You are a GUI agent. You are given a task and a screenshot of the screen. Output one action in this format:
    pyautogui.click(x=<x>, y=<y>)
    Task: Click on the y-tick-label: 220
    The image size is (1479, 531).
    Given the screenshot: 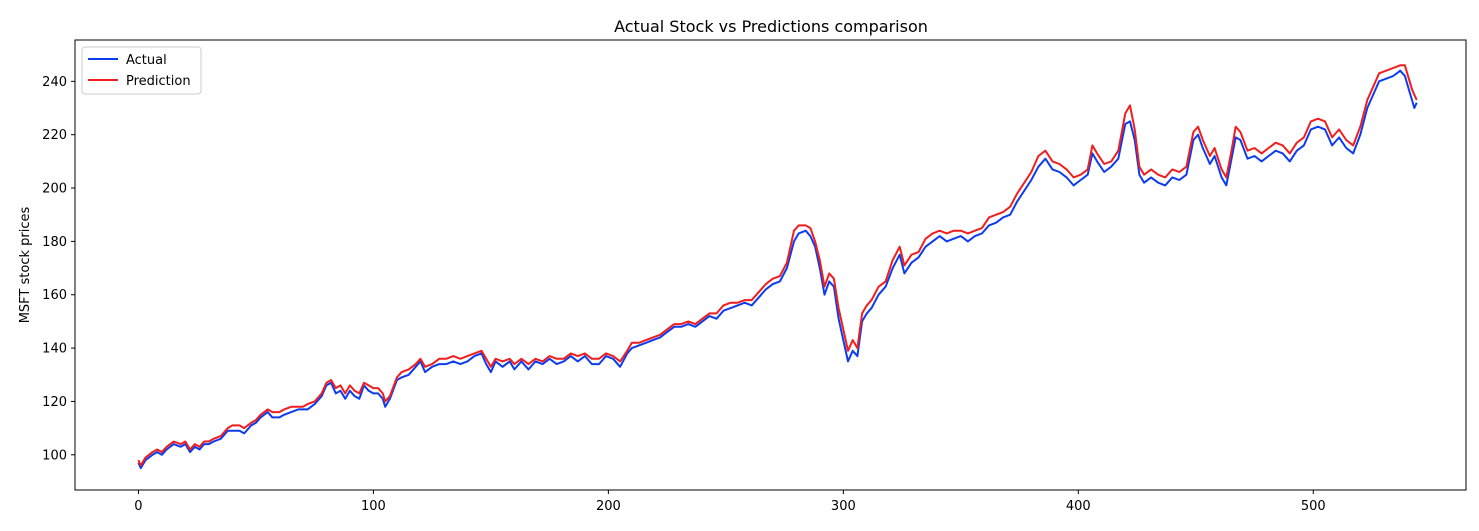 What is the action you would take?
    pyautogui.click(x=54, y=135)
    